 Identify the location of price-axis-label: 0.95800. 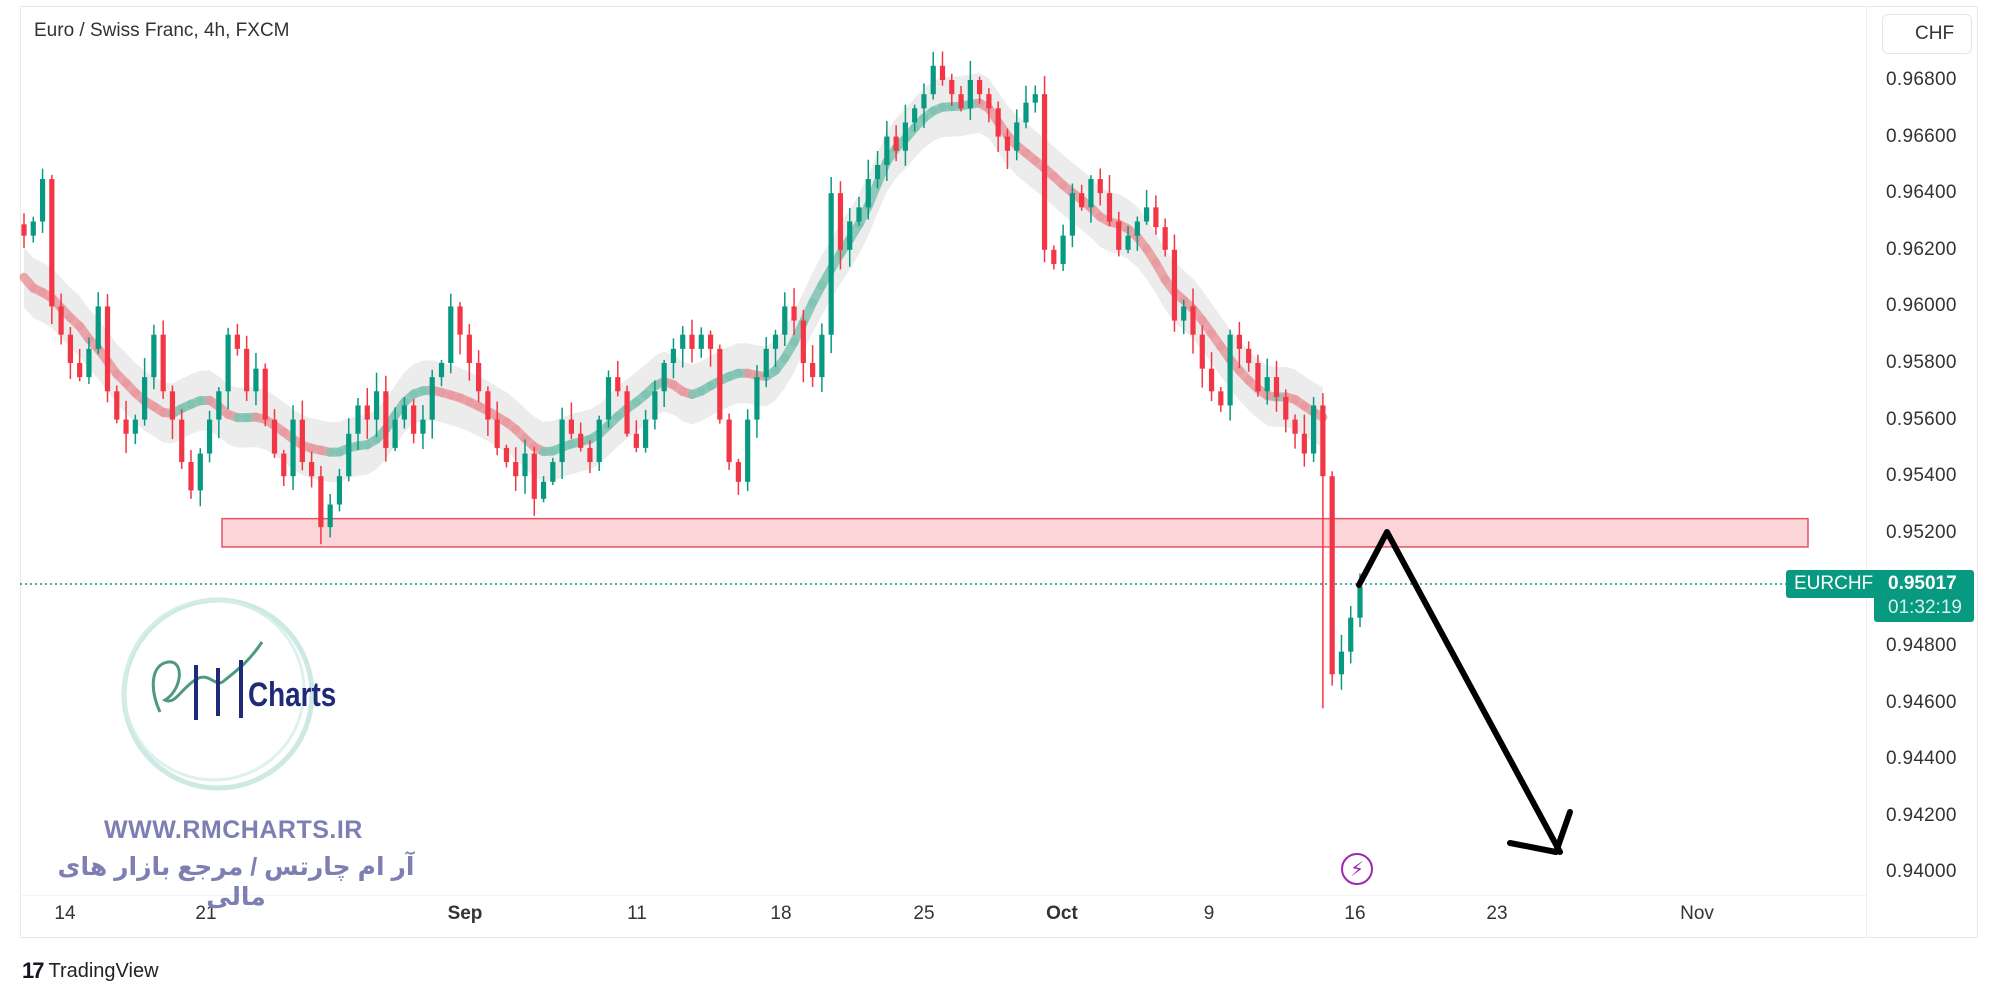
(1921, 362).